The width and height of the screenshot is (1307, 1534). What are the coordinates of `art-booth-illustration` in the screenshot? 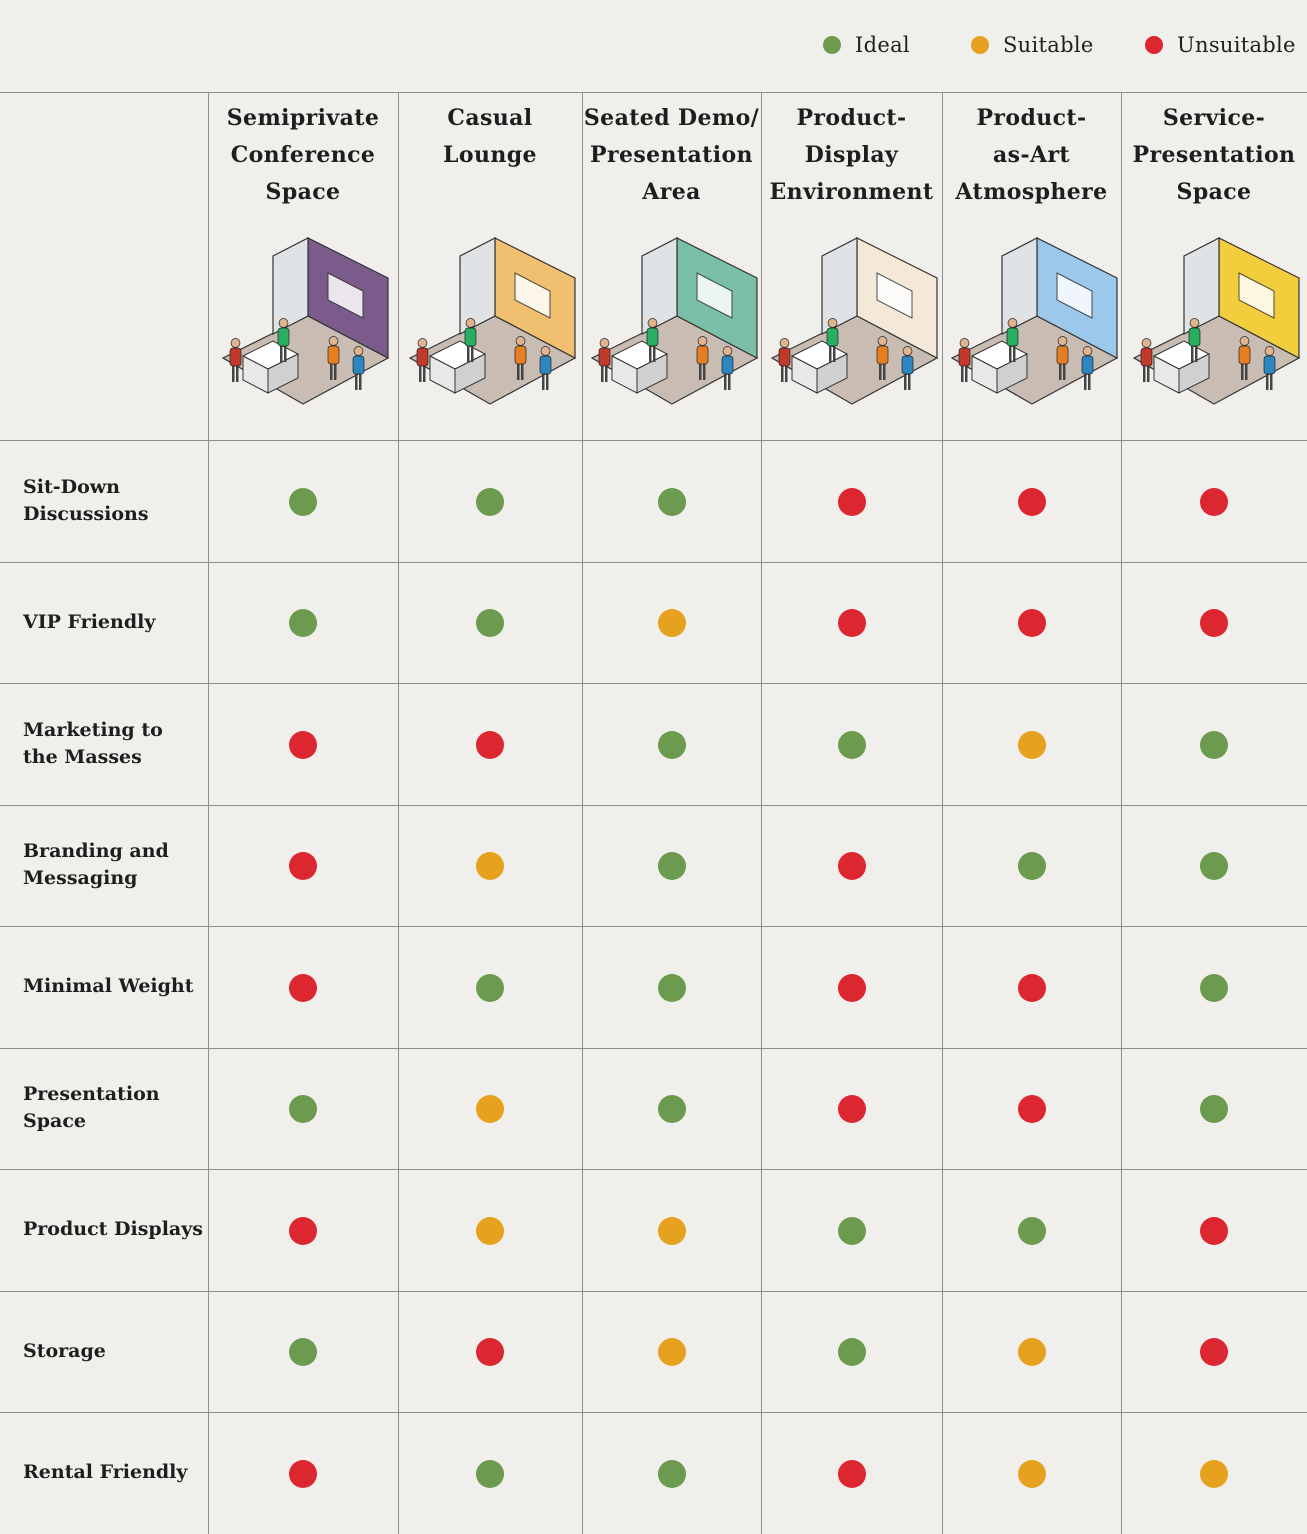 It's located at (1032, 323).